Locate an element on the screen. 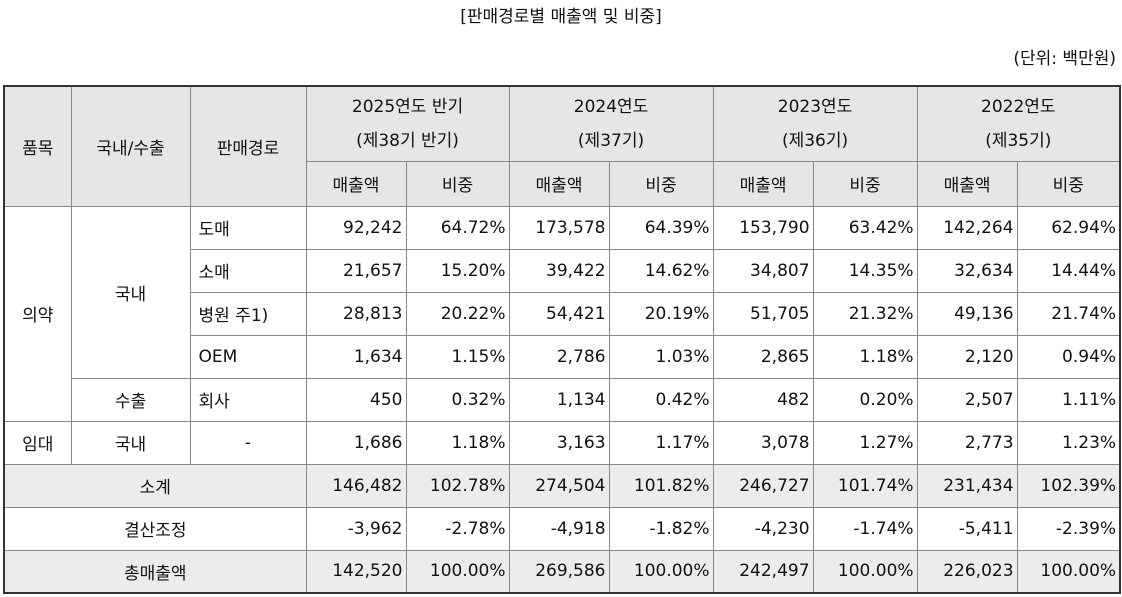  value-cell: 0.20% is located at coordinates (865, 399).